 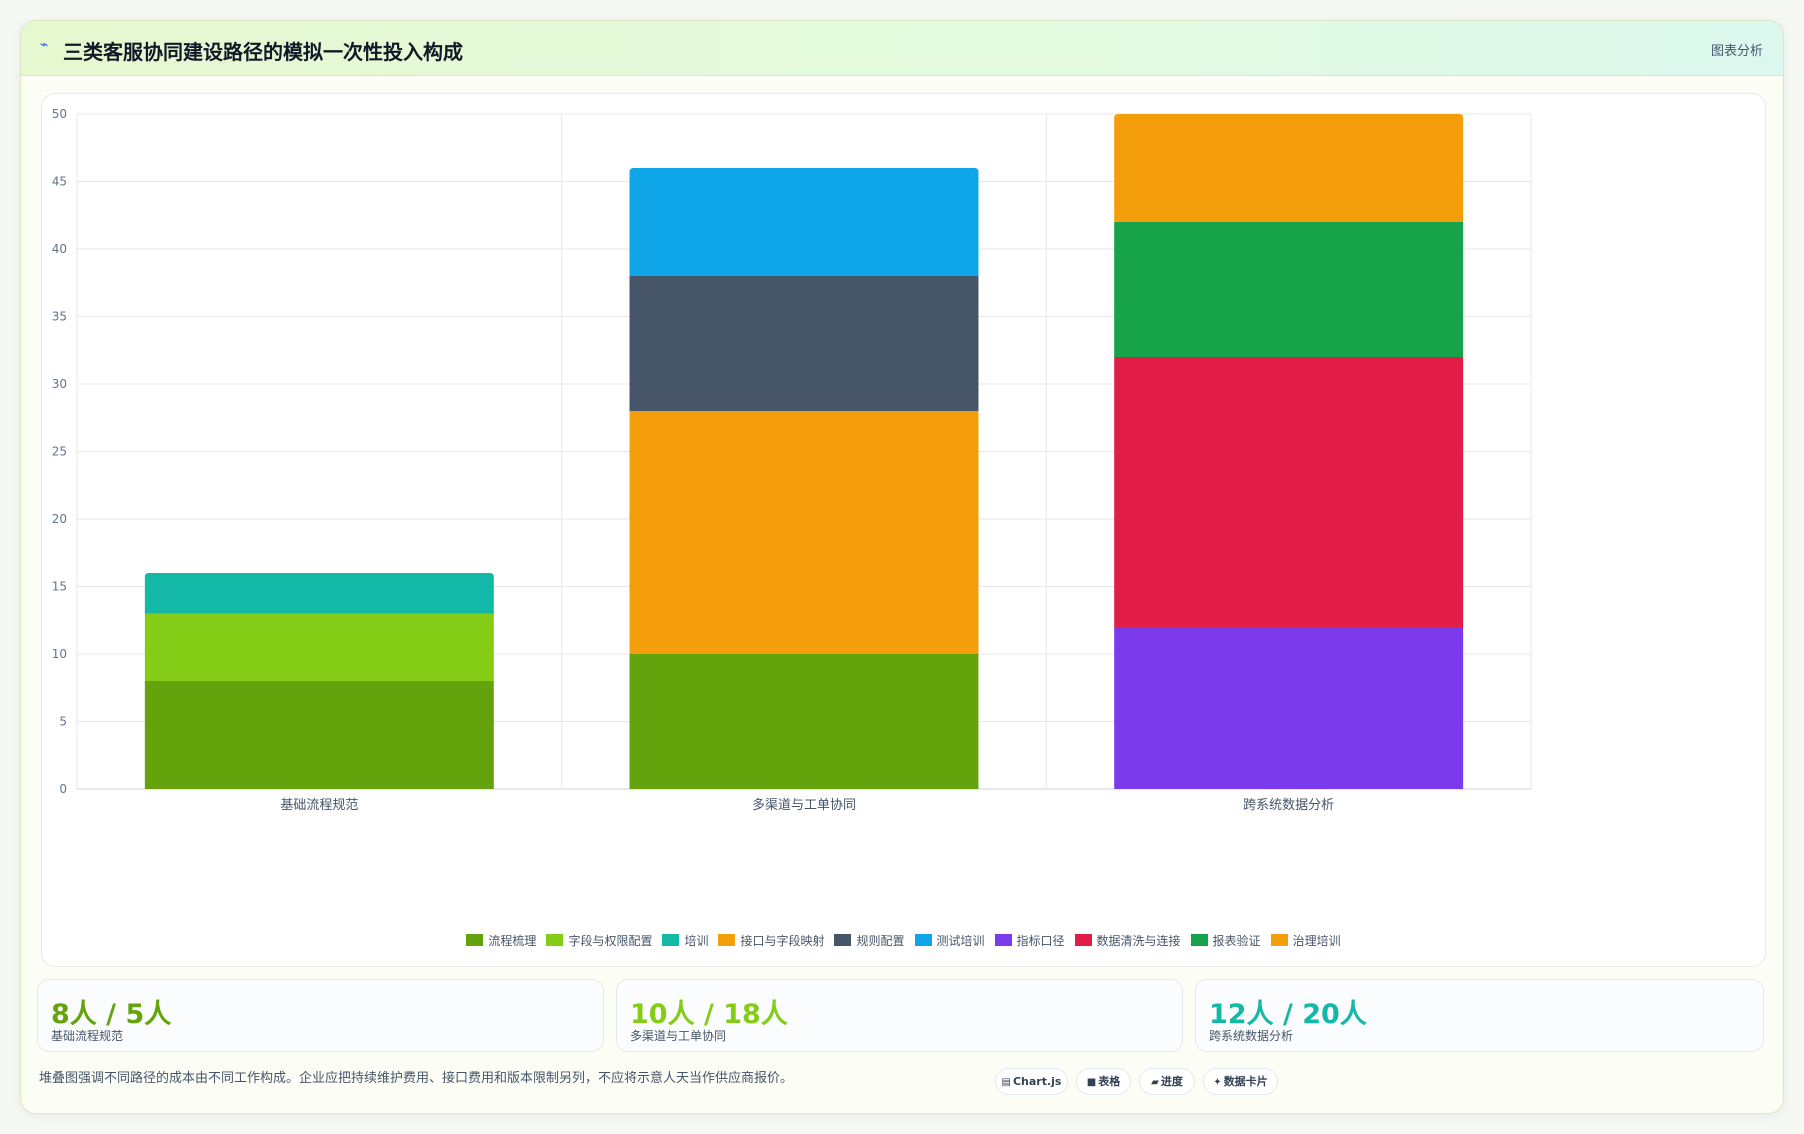 What do you see at coordinates (59, 519) in the screenshot?
I see `y-tick-label: 20` at bounding box center [59, 519].